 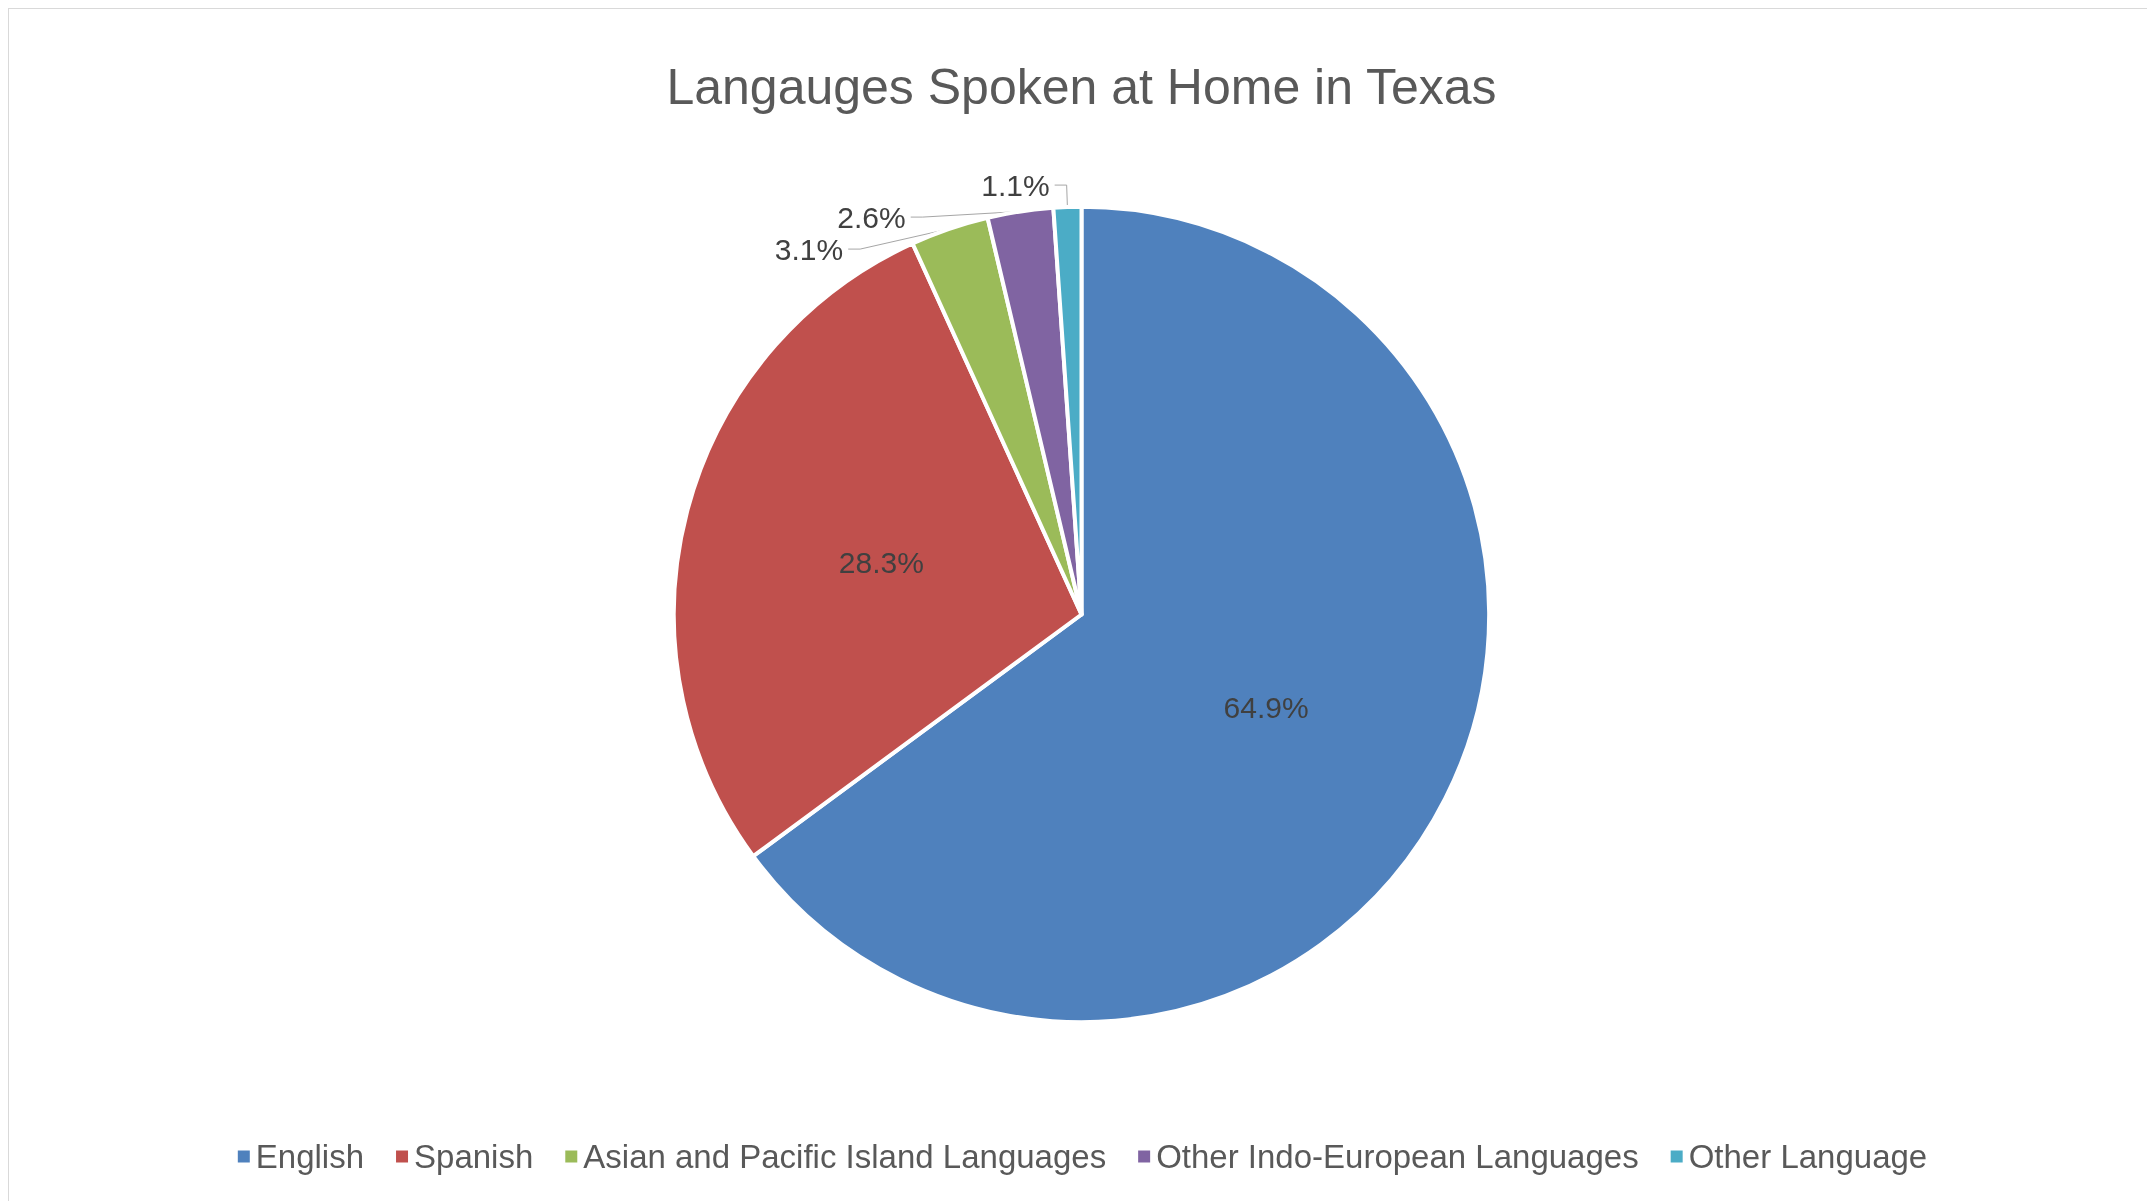 What do you see at coordinates (310, 1156) in the screenshot?
I see `legend-label: English` at bounding box center [310, 1156].